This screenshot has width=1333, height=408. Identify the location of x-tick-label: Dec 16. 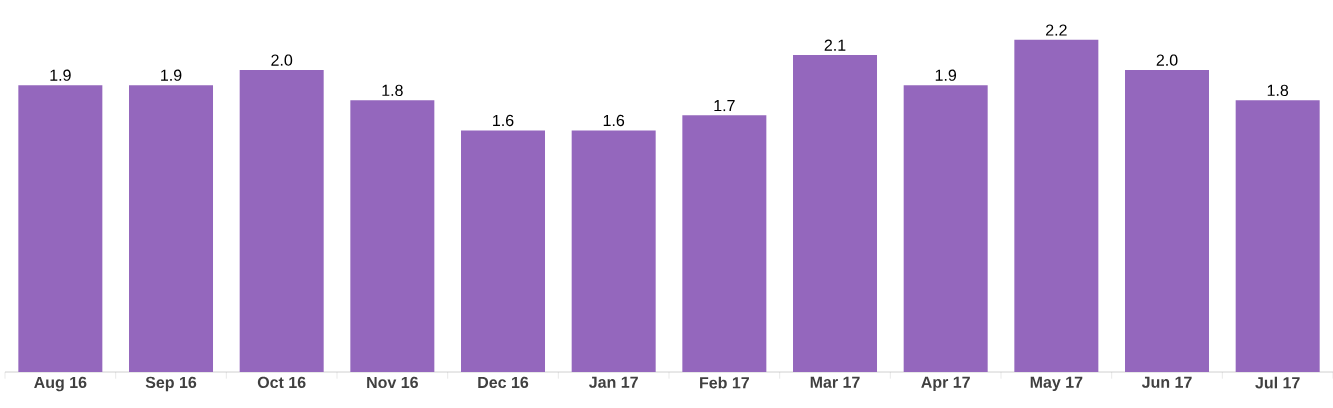
(503, 382).